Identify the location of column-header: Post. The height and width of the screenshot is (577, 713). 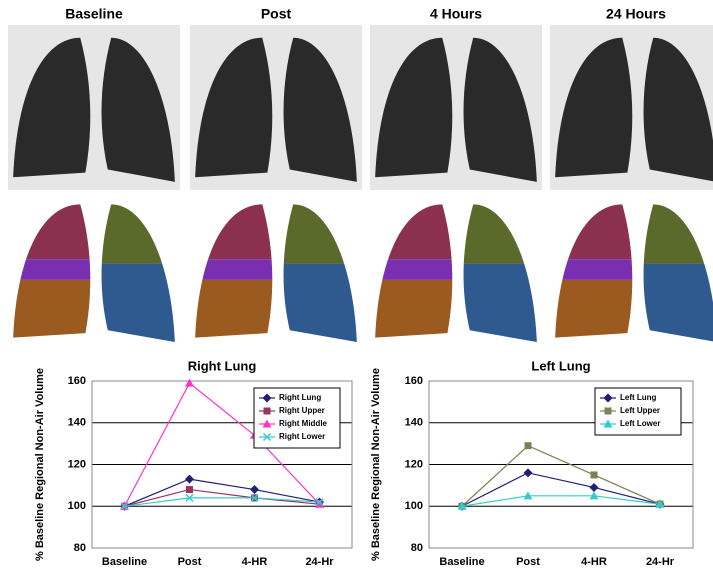
(276, 14).